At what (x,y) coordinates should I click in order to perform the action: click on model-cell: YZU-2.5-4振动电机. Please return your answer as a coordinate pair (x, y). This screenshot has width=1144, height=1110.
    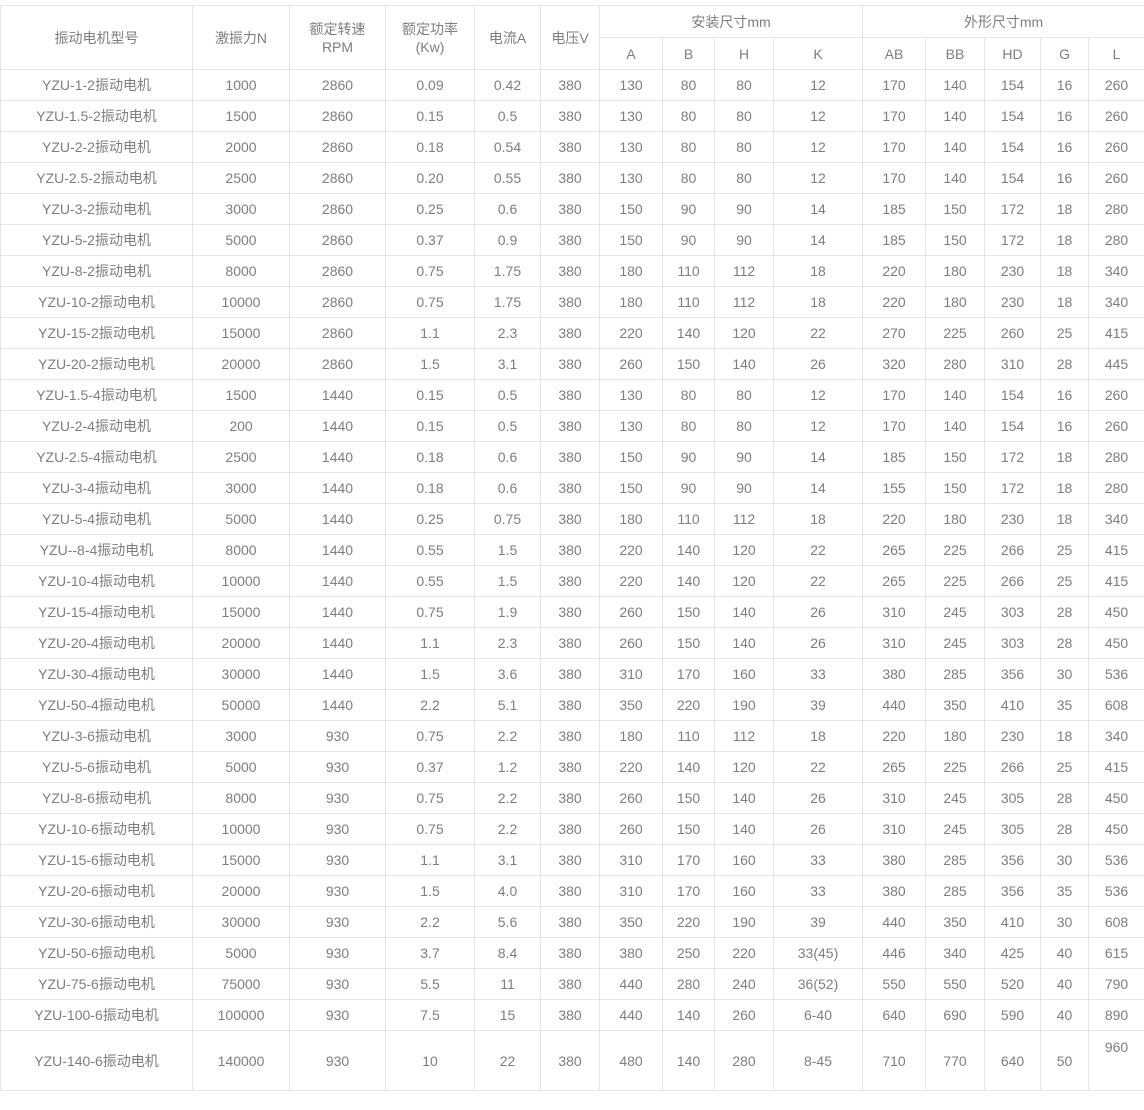
    Looking at the image, I should click on (96, 457).